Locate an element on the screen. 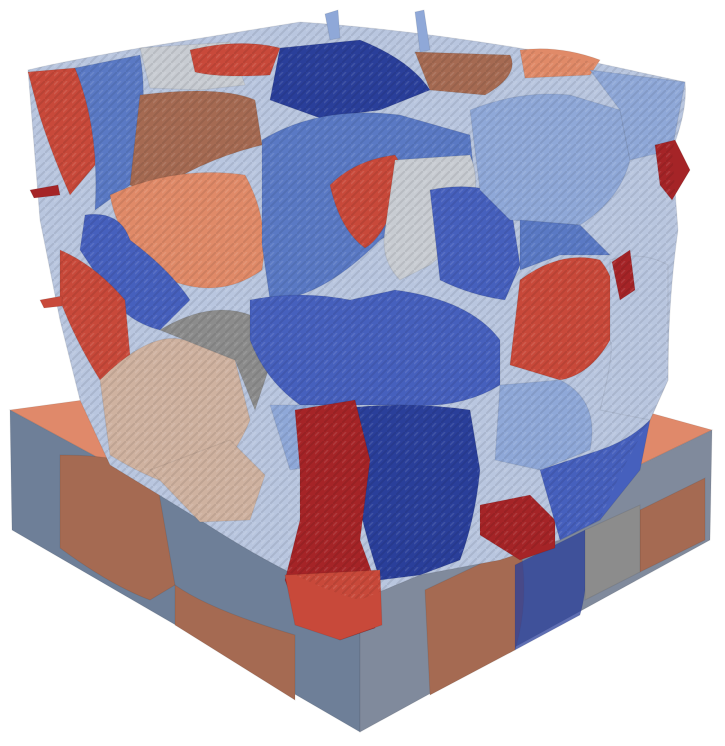 The width and height of the screenshot is (725, 746). spike-top-right is located at coordinates (422, 31).